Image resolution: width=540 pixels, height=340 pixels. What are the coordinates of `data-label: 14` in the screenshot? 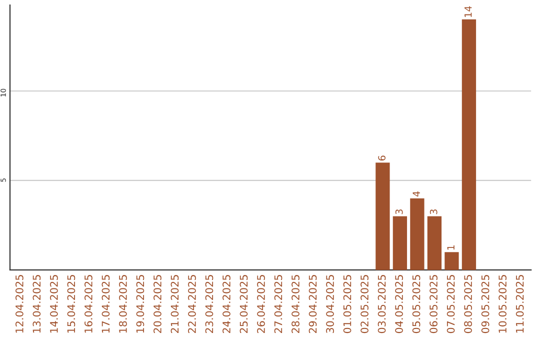 It's located at (468, 11).